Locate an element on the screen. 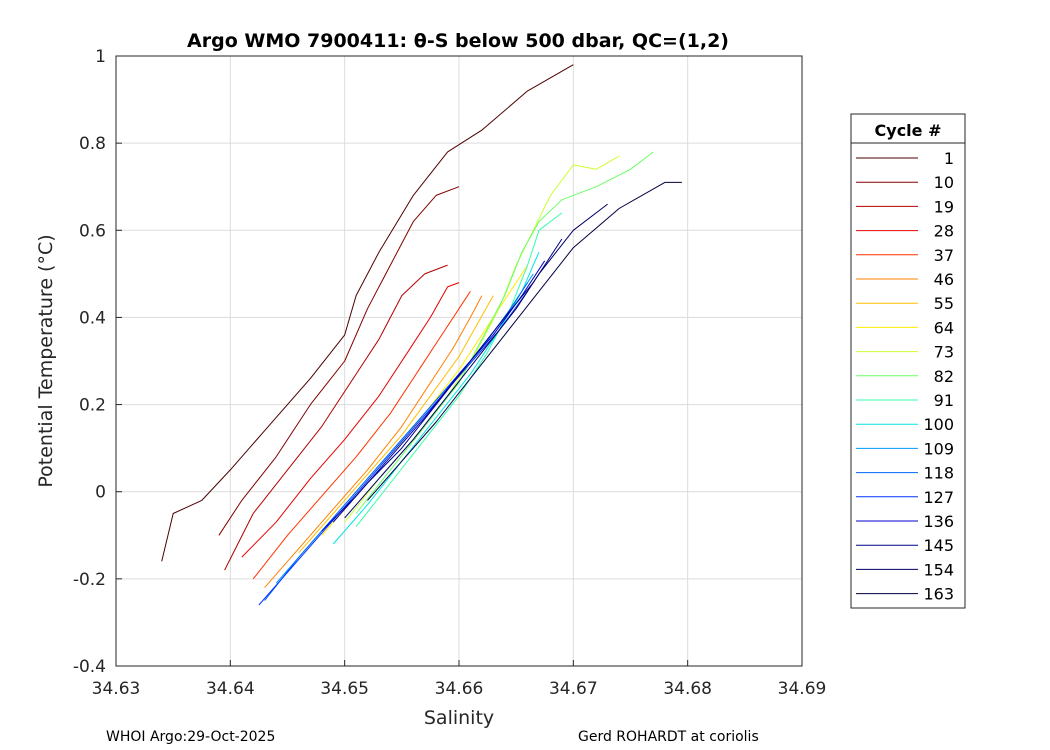  legend-box is located at coordinates (908, 361).